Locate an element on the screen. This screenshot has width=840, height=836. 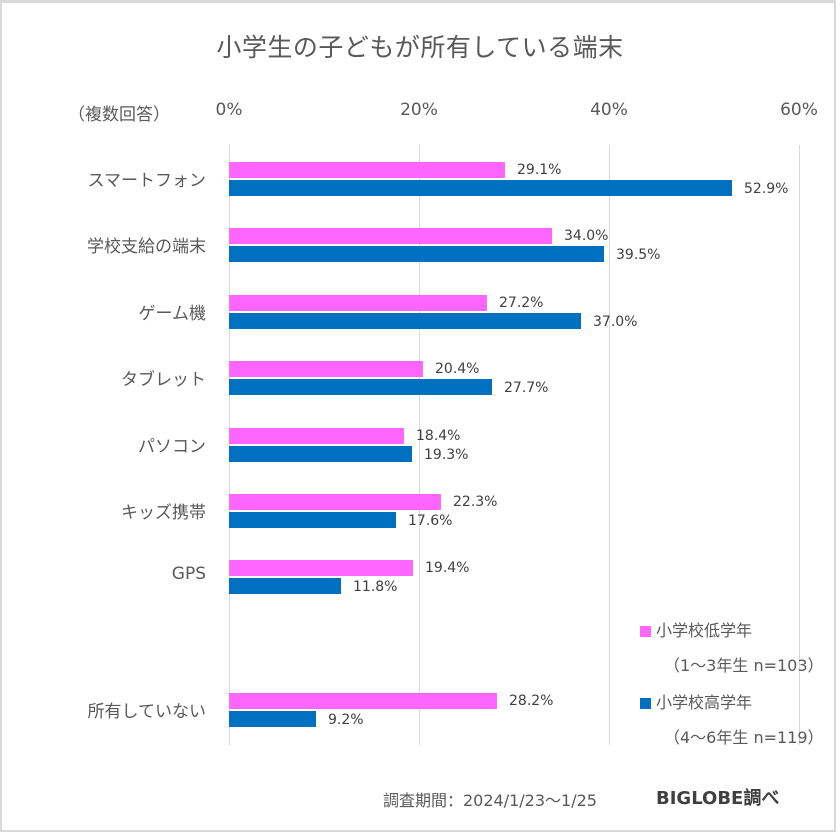
legend-label: 小学校高学年 is located at coordinates (704, 702).